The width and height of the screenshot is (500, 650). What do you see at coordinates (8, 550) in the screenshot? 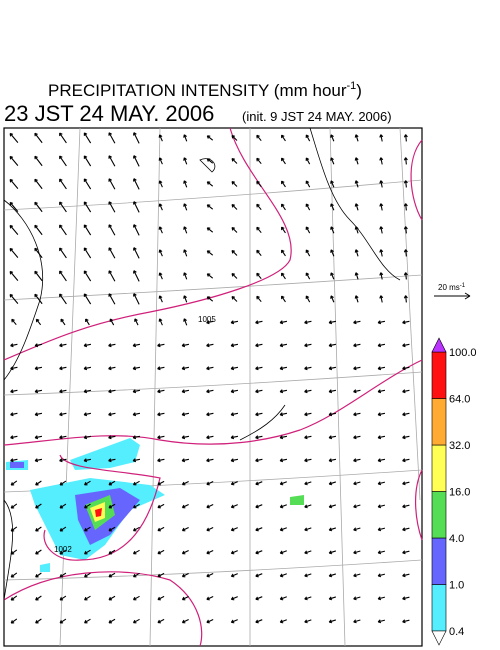
I see `coastline` at bounding box center [8, 550].